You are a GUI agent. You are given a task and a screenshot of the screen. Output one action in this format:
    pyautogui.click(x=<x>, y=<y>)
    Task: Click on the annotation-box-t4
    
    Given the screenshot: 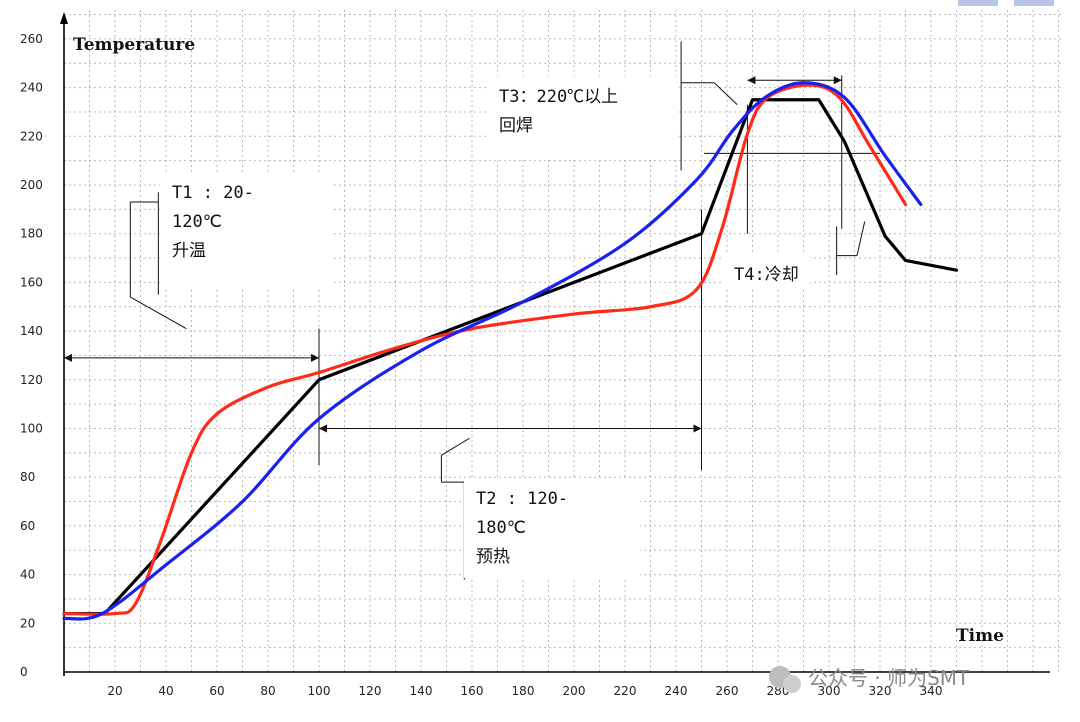 What is the action you would take?
    pyautogui.click(x=766, y=272)
    